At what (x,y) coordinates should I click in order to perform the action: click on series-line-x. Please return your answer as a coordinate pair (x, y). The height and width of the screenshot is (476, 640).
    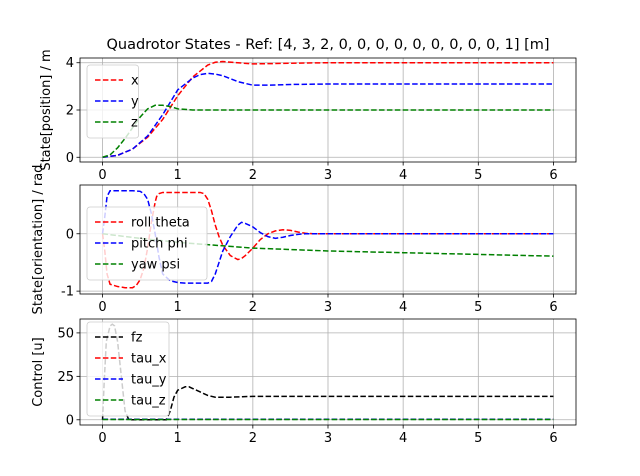
    Looking at the image, I should click on (328, 109).